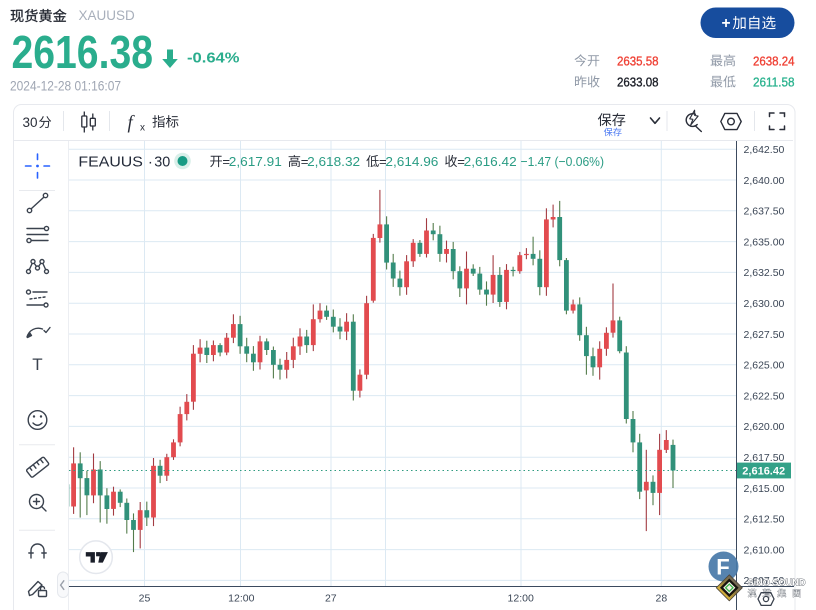  Describe the element at coordinates (142, 128) in the screenshot. I see `svg-text: x` at that location.